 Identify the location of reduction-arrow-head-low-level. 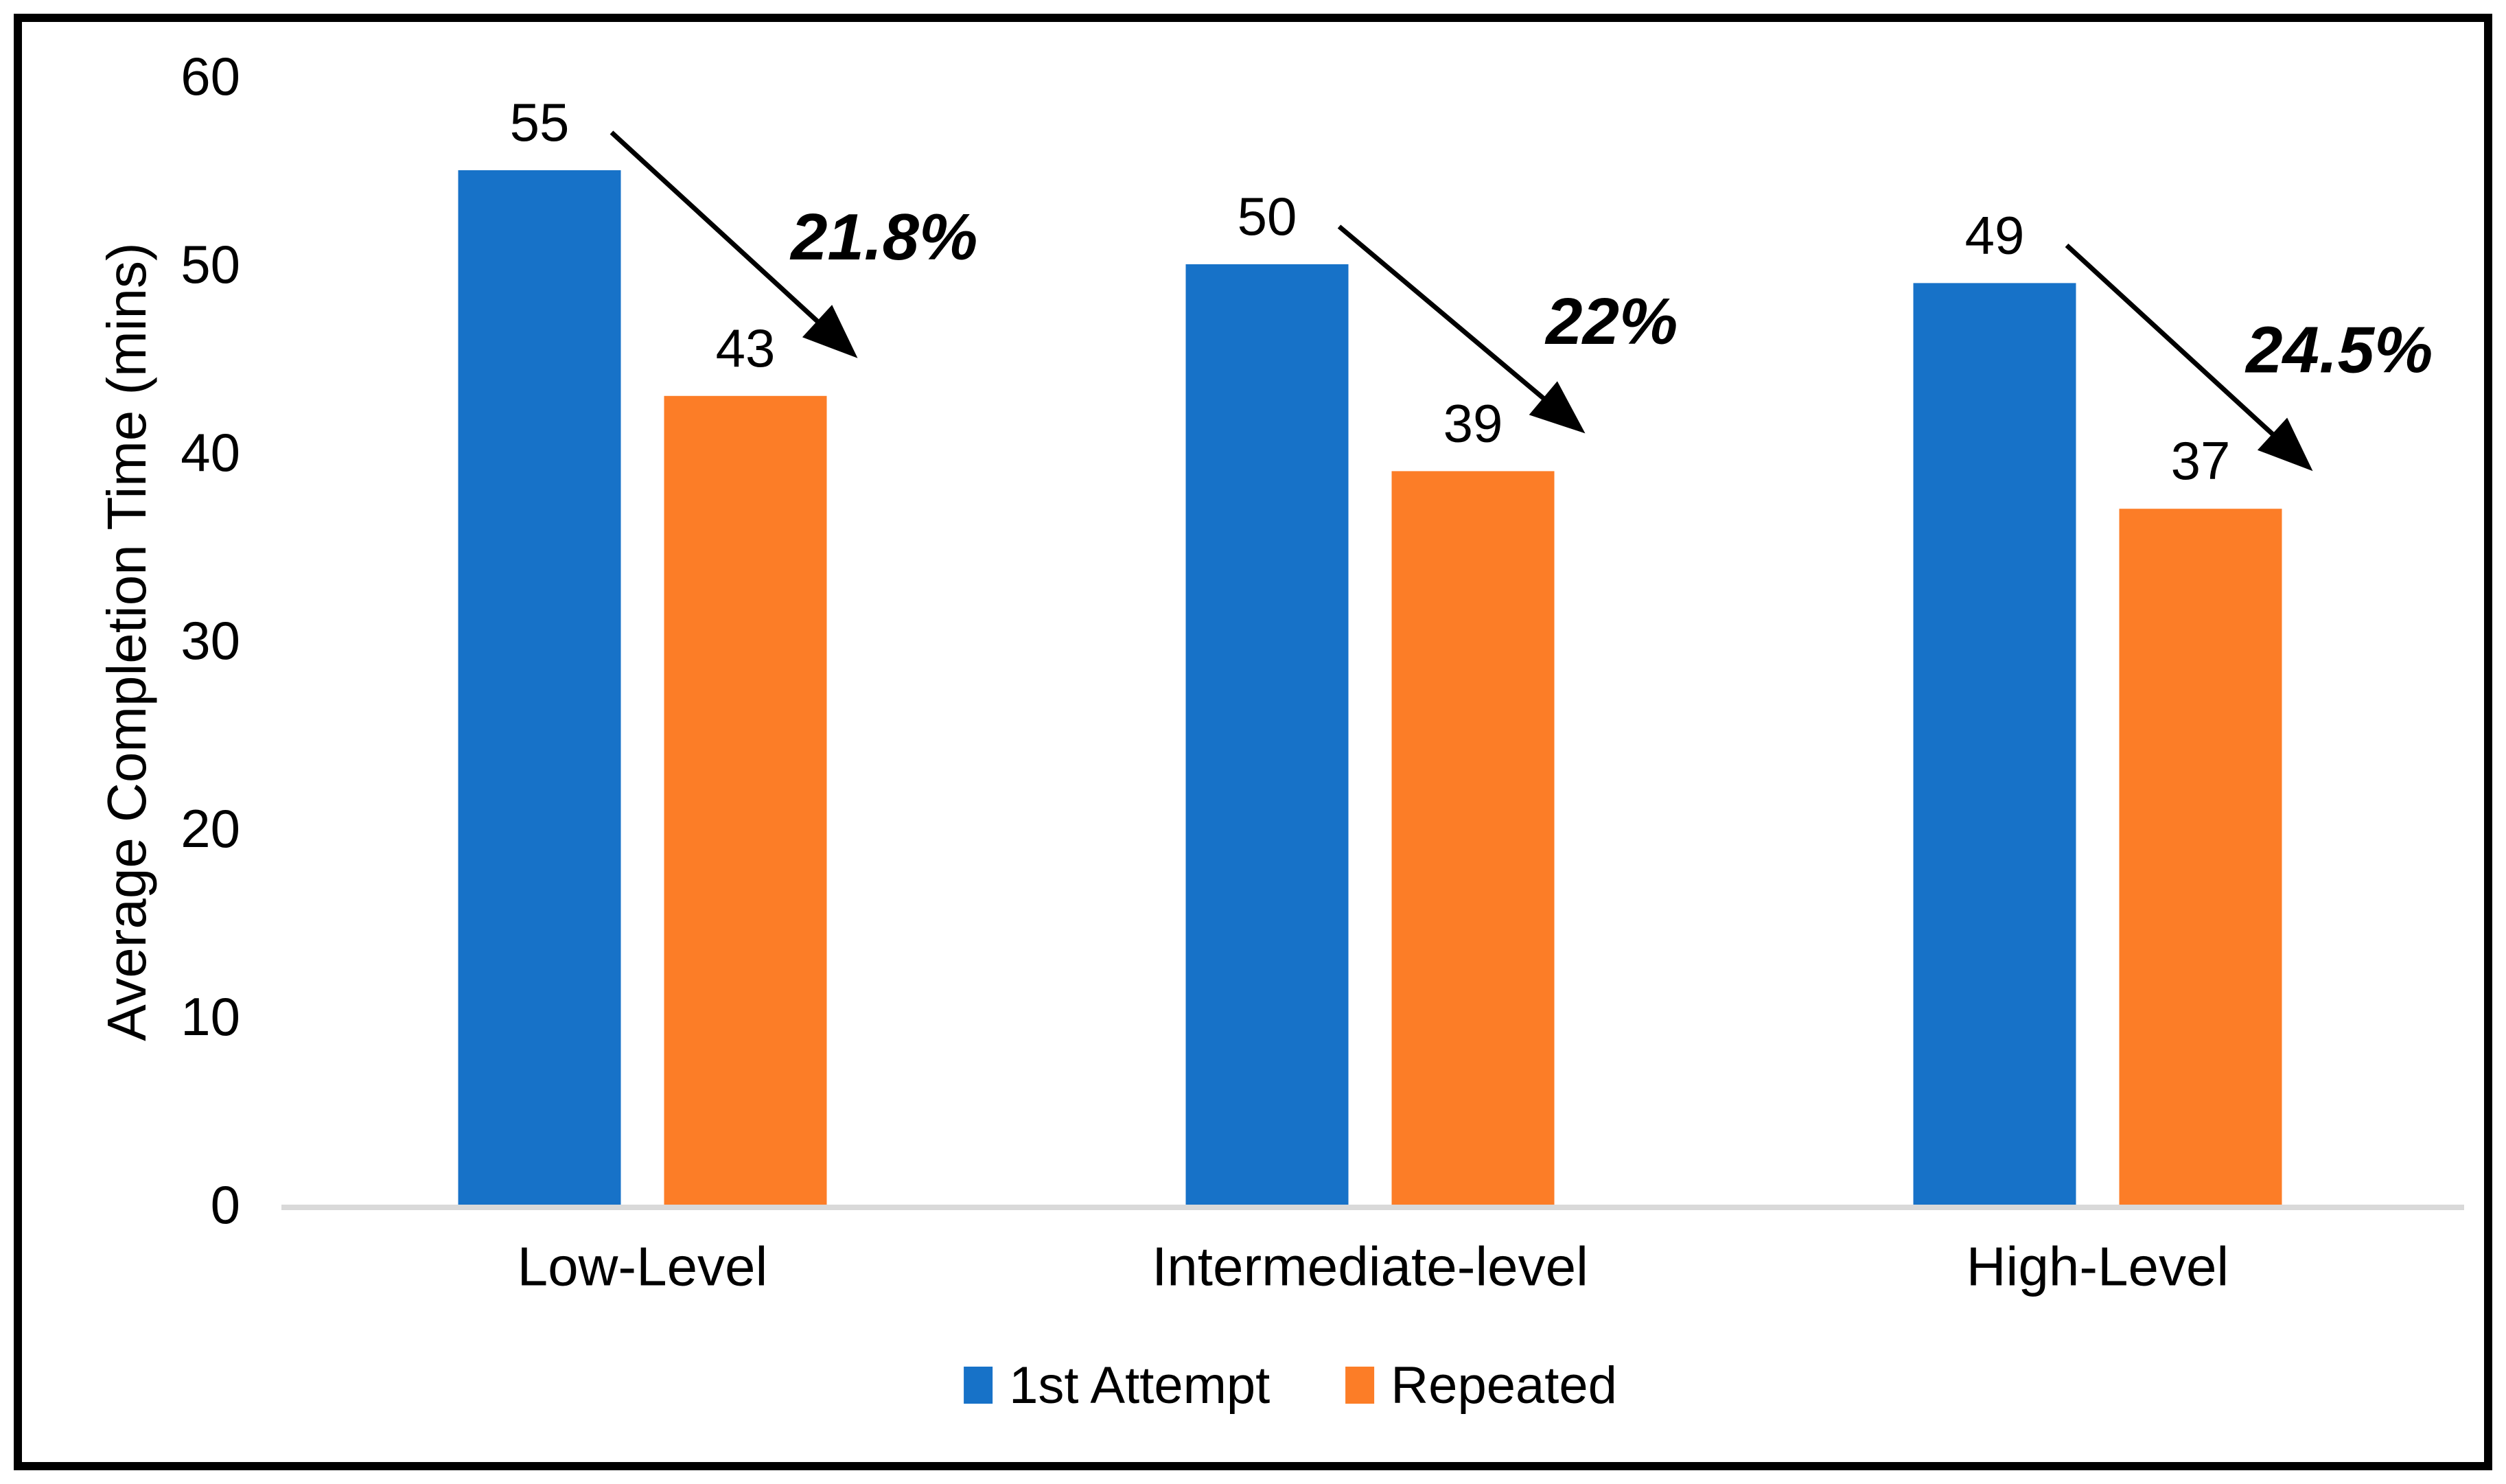
(830, 331).